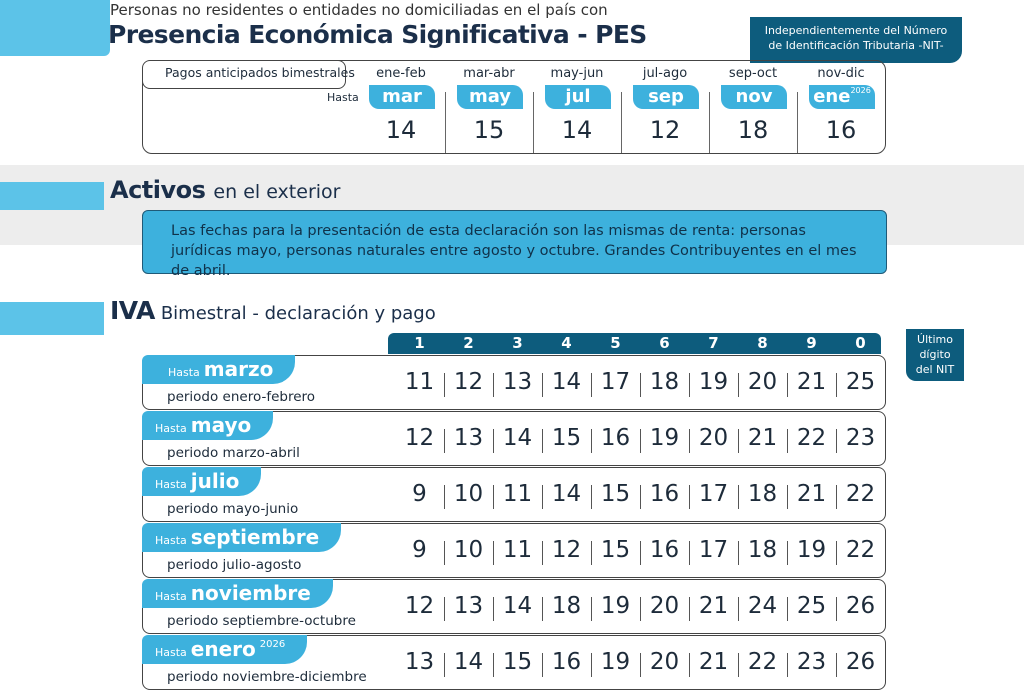 The image size is (1024, 700). I want to click on day: 19, so click(615, 662).